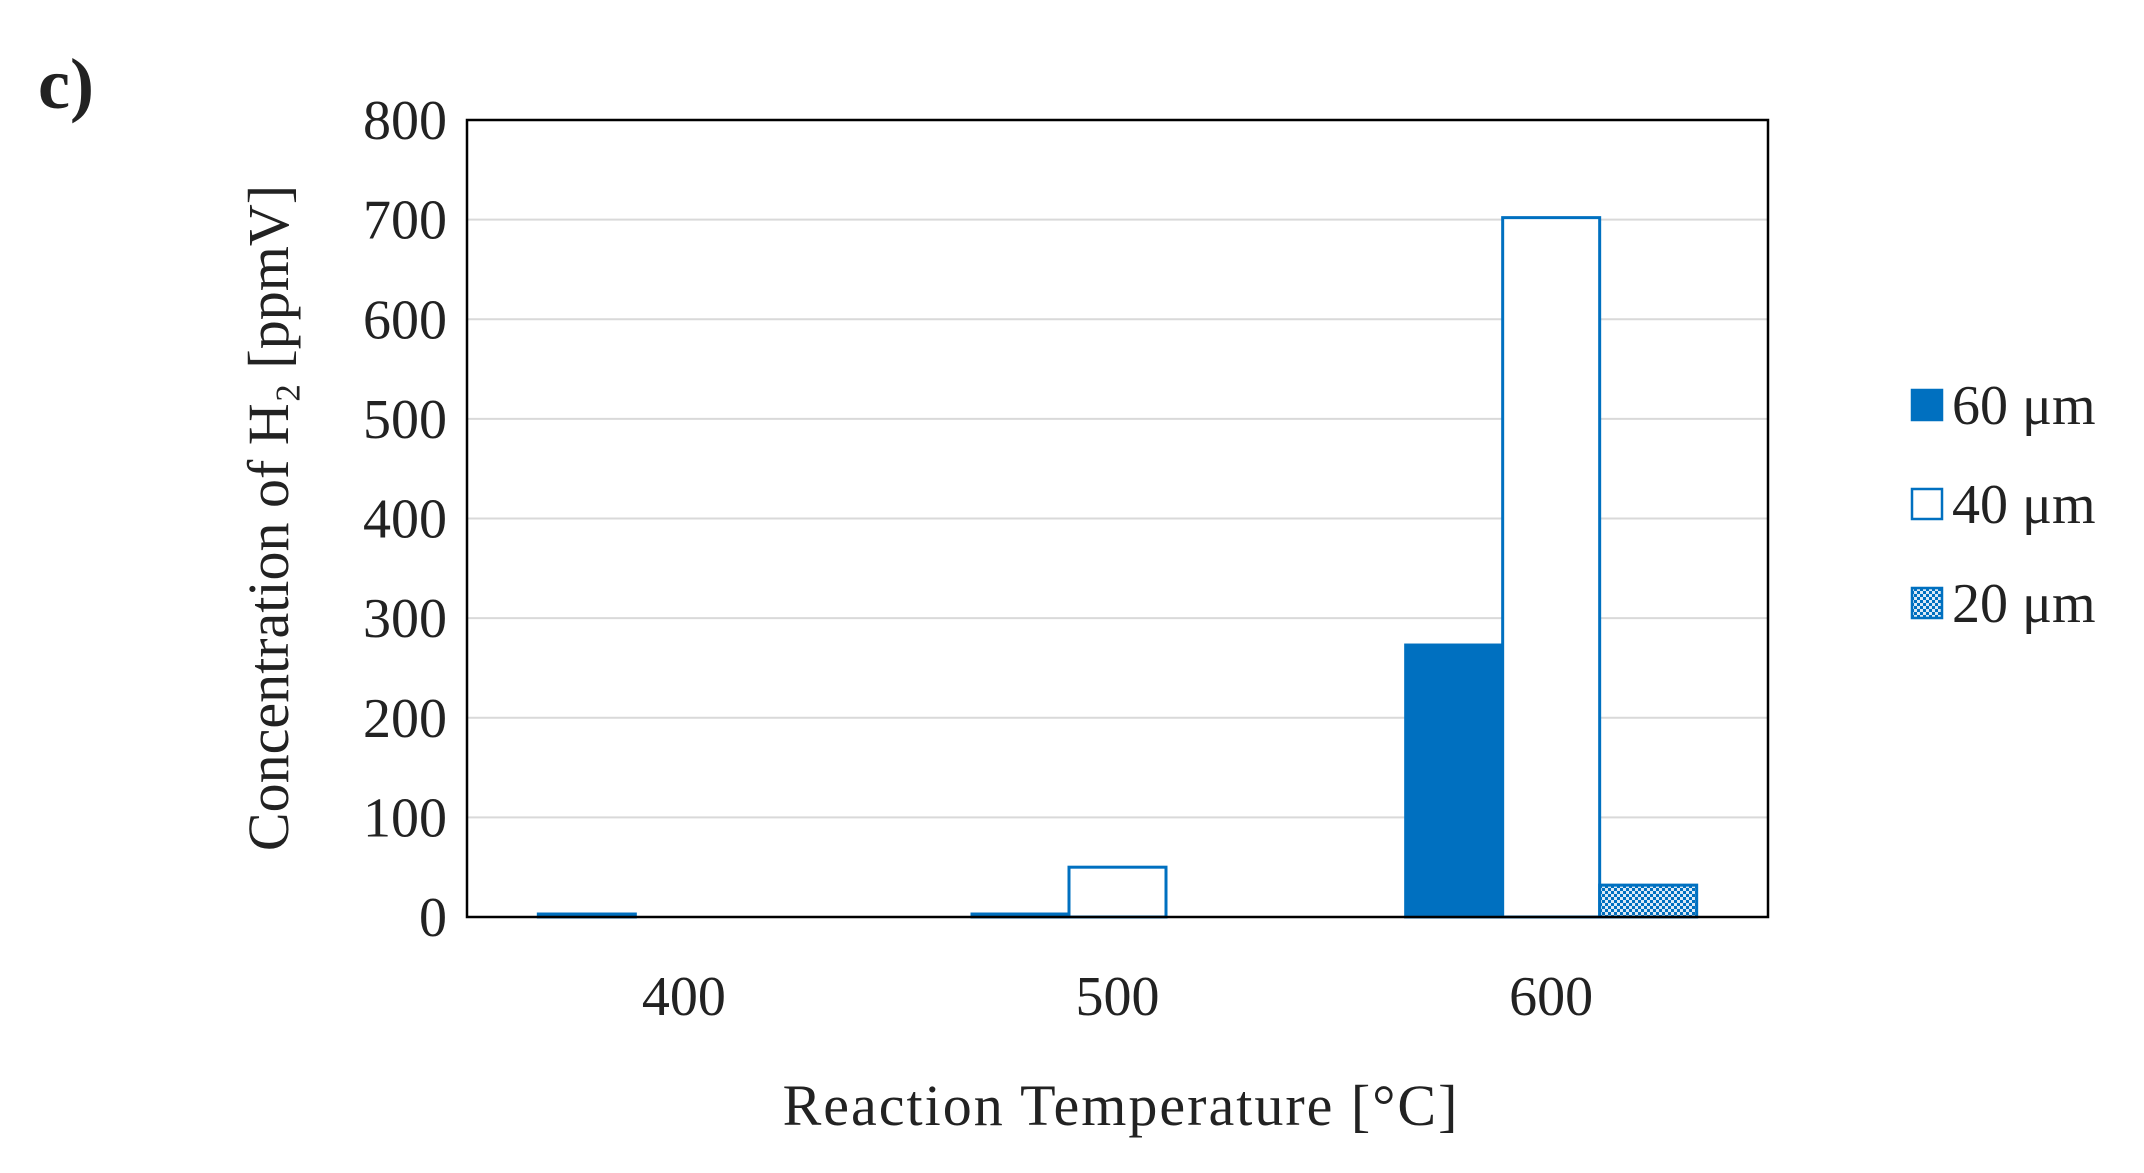 This screenshot has height=1173, width=2144. Describe the element at coordinates (1551, 997) in the screenshot. I see `x-tick-label: 600` at that location.